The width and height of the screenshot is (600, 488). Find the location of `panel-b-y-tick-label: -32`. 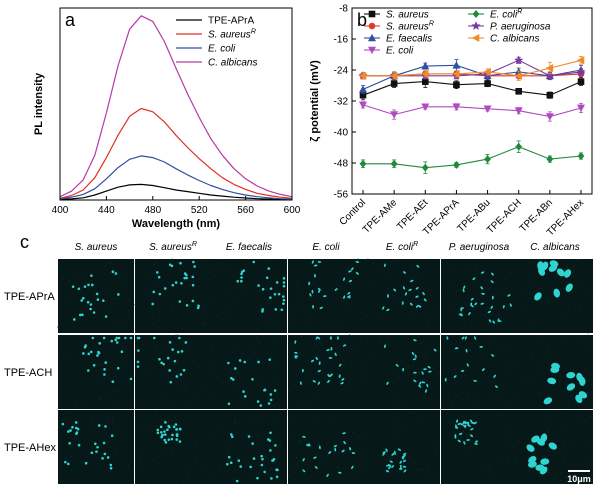

panel-b-y-tick-label: -32 is located at coordinates (341, 102).